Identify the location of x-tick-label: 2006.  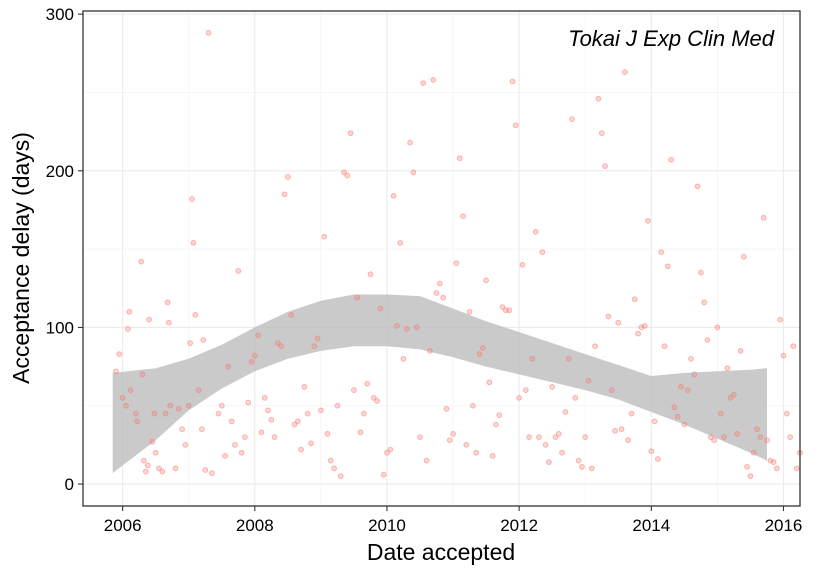
(123, 525).